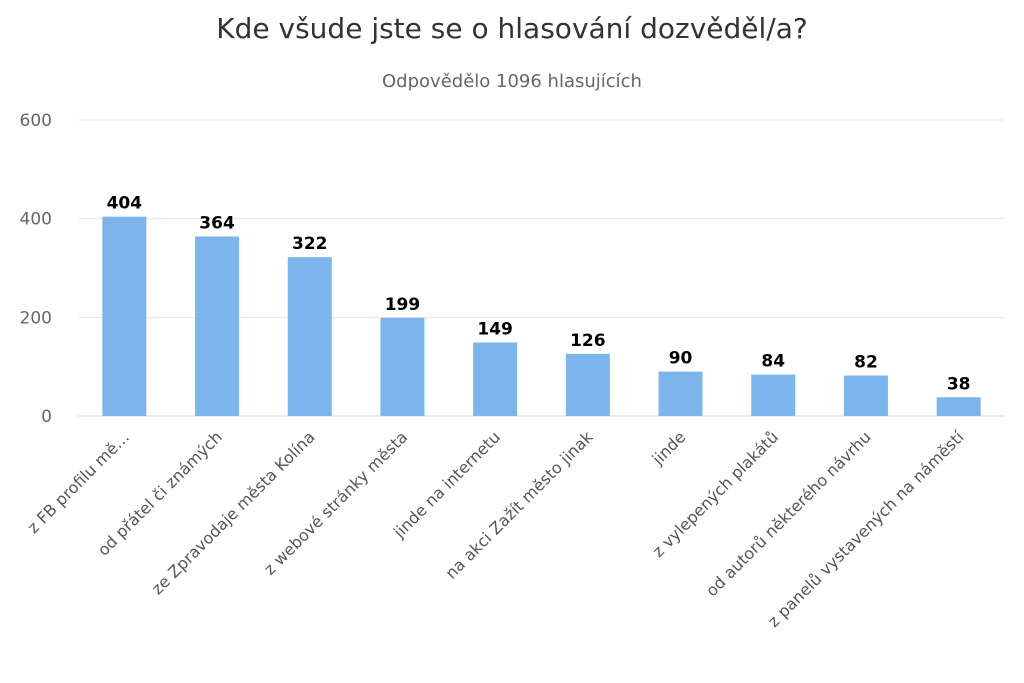 Image resolution: width=1024 pixels, height=683 pixels. I want to click on data-label: 82, so click(866, 363).